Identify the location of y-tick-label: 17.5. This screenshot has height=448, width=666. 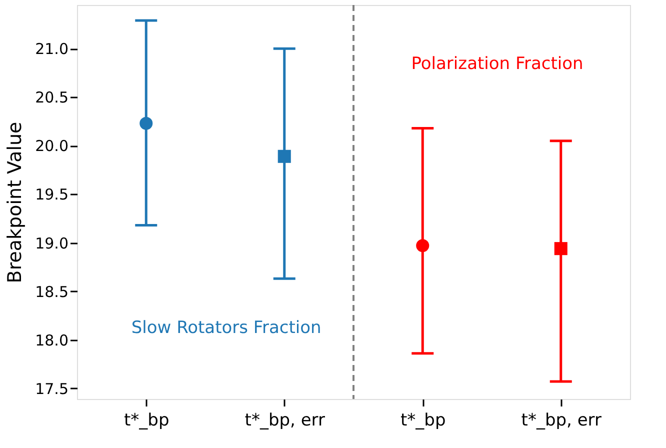
(51, 389).